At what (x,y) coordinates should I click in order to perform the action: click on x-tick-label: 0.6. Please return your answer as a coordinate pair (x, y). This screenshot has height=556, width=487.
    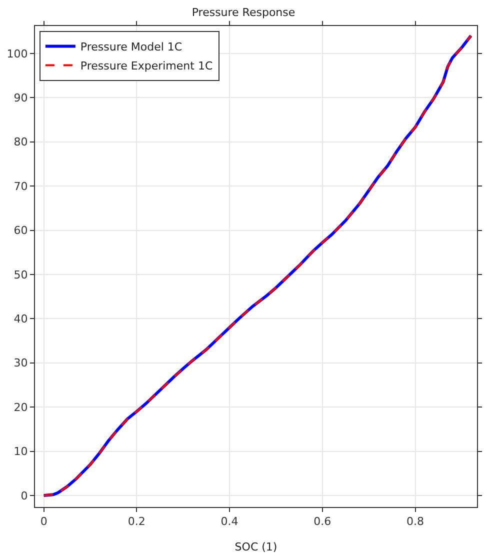
    Looking at the image, I should click on (323, 521).